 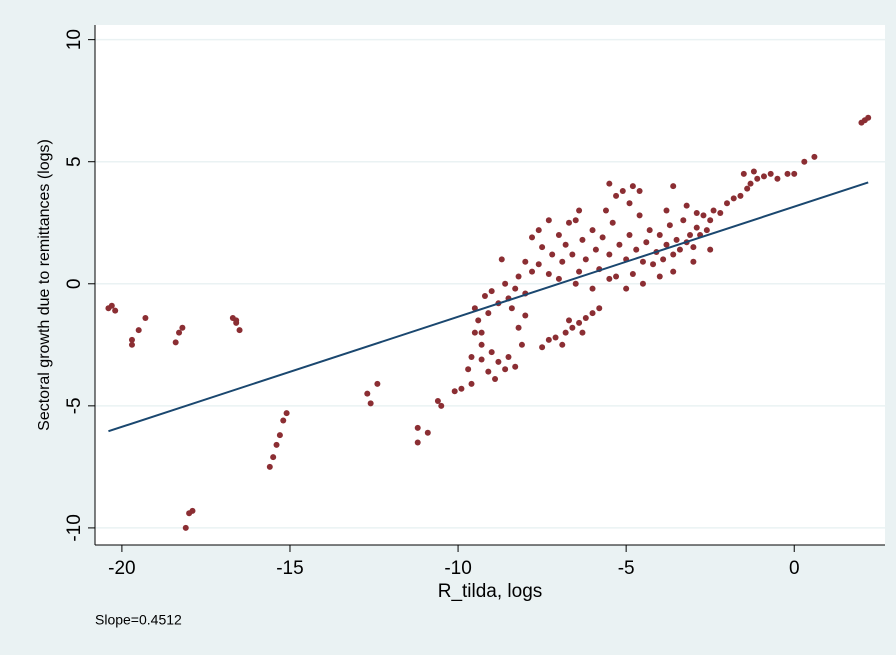 I want to click on y-tick-label: 5, so click(x=74, y=161).